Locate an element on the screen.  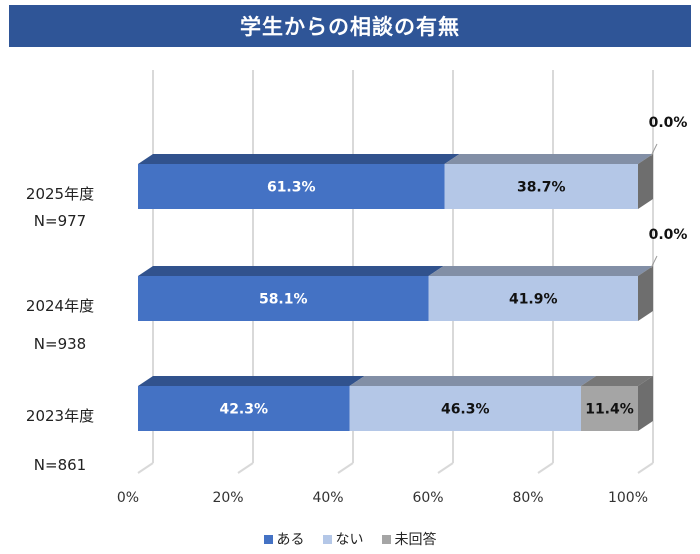
category-label-n: N=977 is located at coordinates (60, 221).